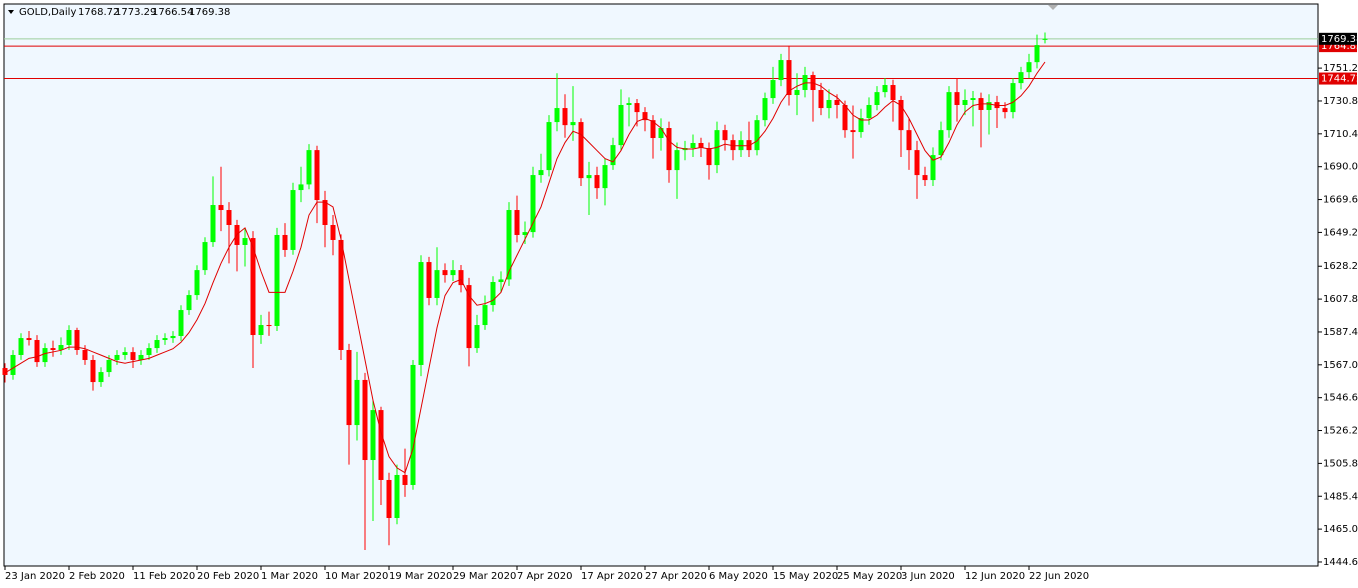 Image resolution: width=1358 pixels, height=588 pixels. Describe the element at coordinates (1340, 266) in the screenshot. I see `y-tick-label: 1628.20` at that location.